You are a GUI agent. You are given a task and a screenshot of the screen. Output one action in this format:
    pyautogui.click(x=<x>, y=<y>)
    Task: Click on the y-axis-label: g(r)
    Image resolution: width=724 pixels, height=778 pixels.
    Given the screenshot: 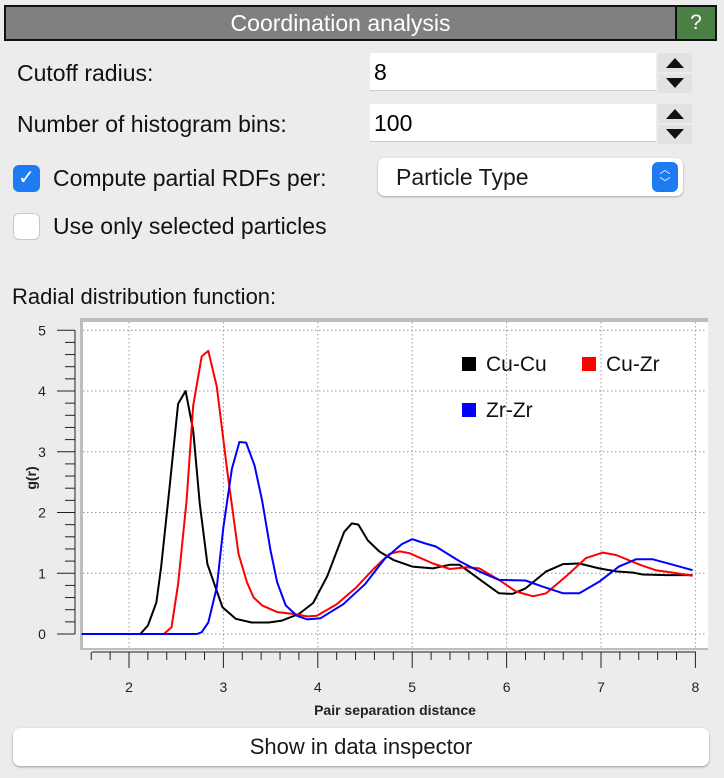 What is the action you would take?
    pyautogui.click(x=31, y=477)
    